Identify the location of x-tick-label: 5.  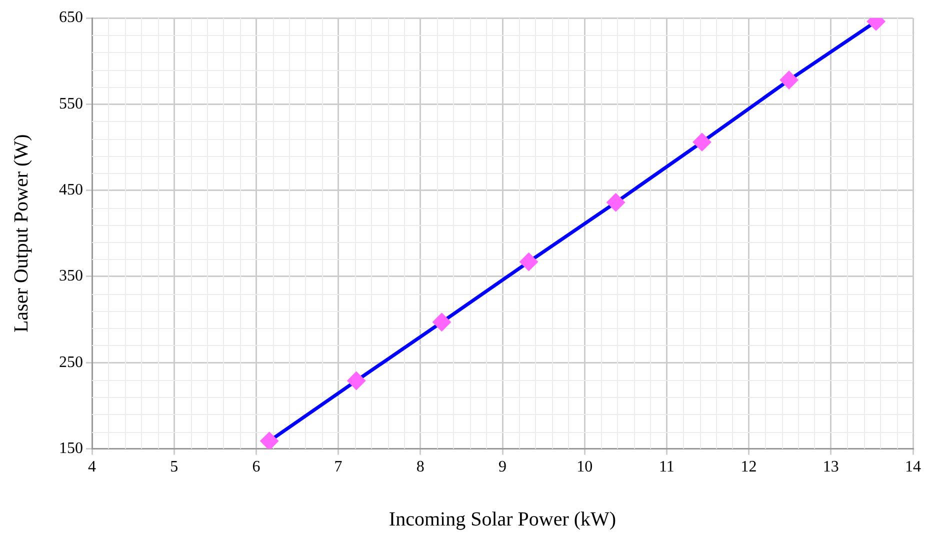
(174, 467).